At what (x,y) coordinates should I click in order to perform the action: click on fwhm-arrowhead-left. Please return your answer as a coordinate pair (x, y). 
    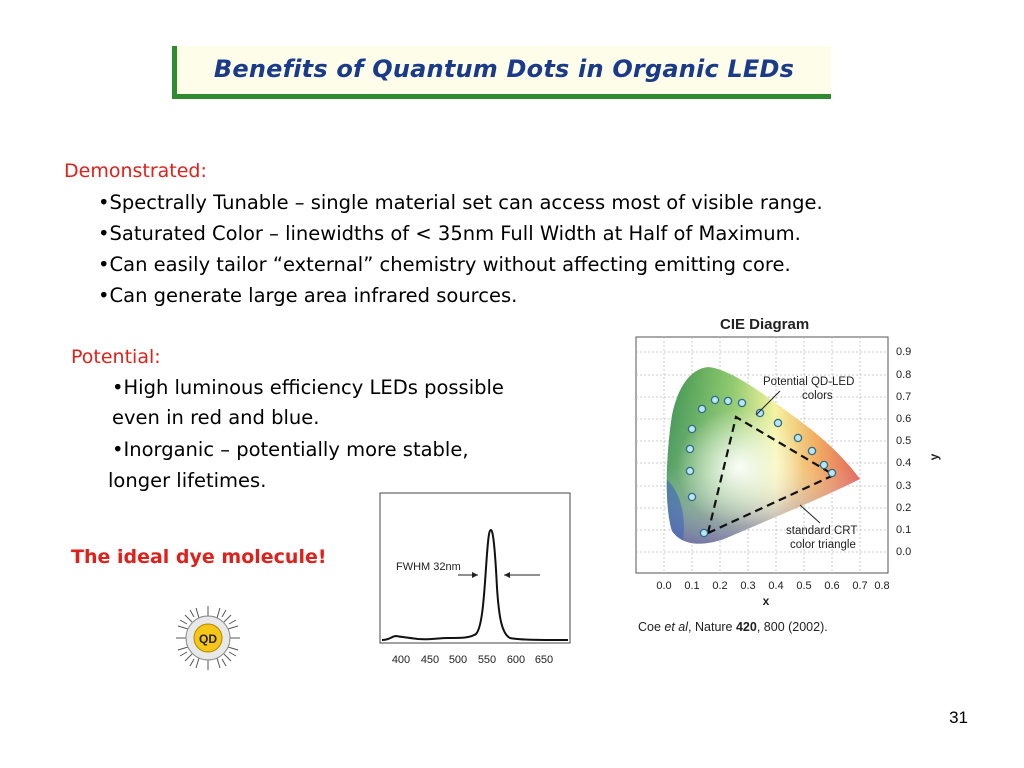
    Looking at the image, I should click on (475, 575).